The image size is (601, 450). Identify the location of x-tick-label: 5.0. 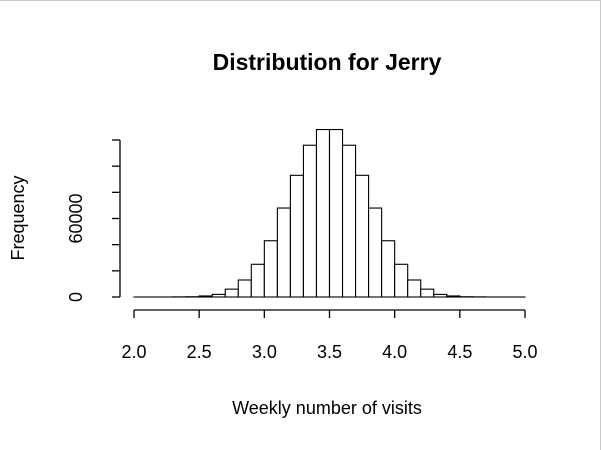
(524, 352).